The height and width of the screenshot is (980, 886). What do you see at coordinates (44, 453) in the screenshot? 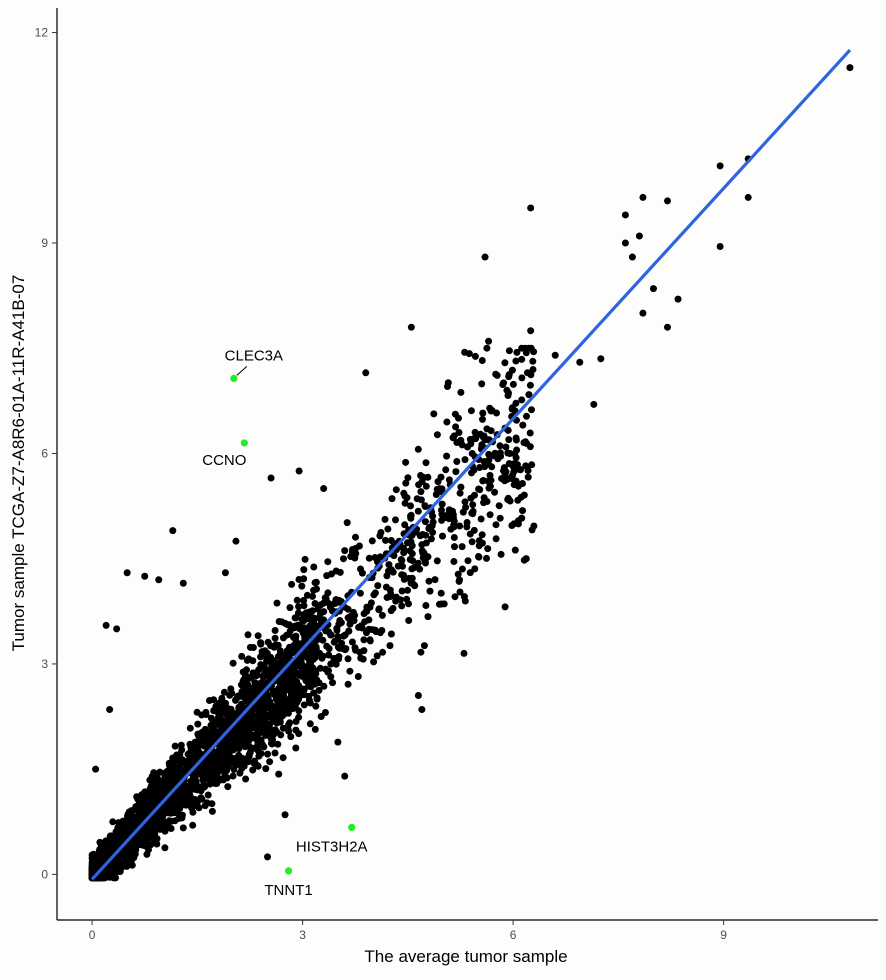
I see `y-tick-label: 6` at bounding box center [44, 453].